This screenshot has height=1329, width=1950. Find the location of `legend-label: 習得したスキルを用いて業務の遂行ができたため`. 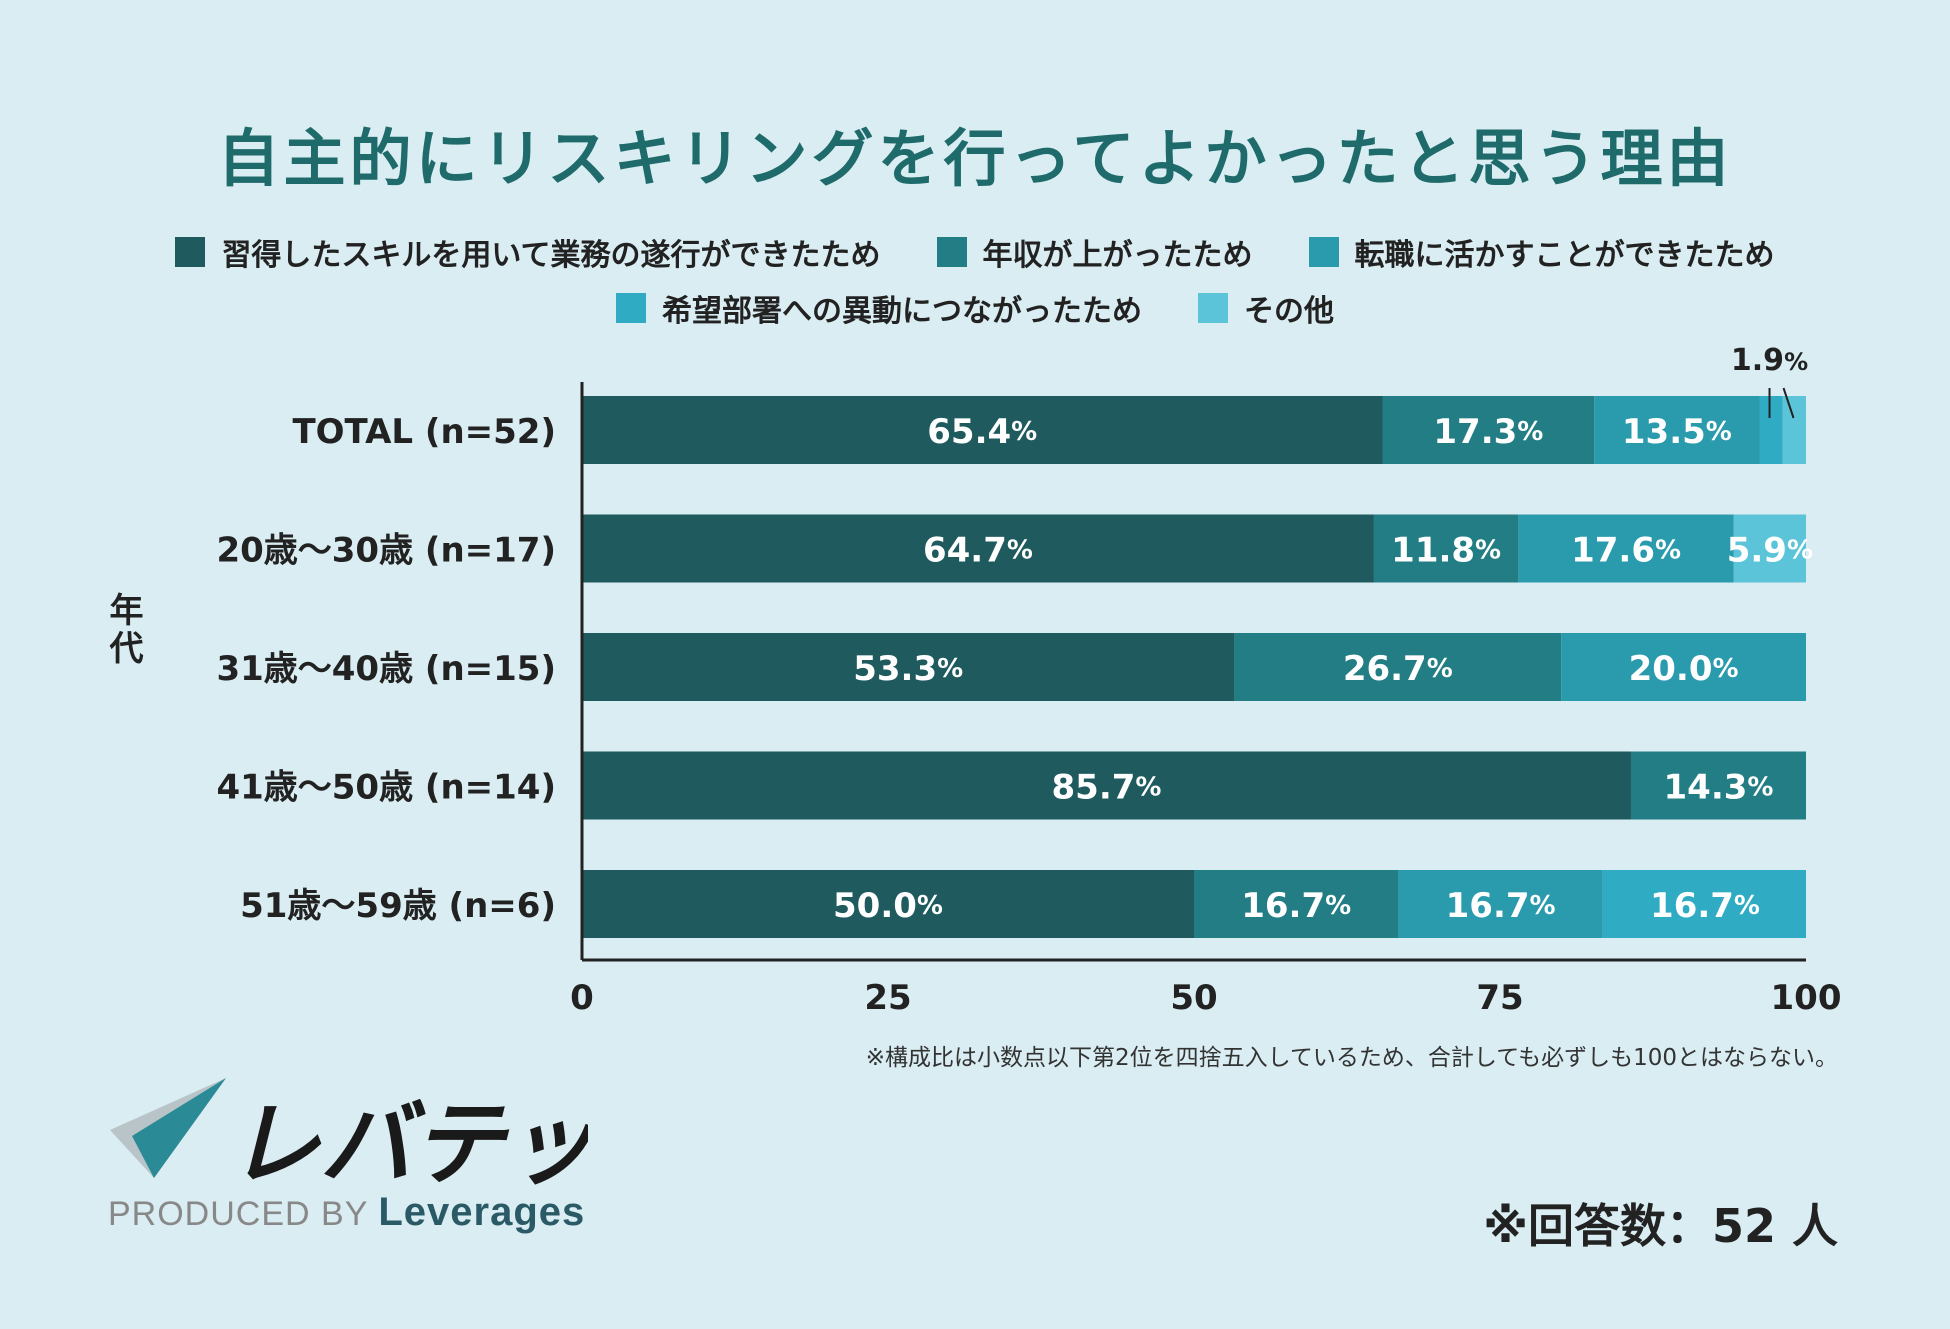

legend-label: 習得したスキルを用いて業務の遂行ができたため is located at coordinates (551, 255).